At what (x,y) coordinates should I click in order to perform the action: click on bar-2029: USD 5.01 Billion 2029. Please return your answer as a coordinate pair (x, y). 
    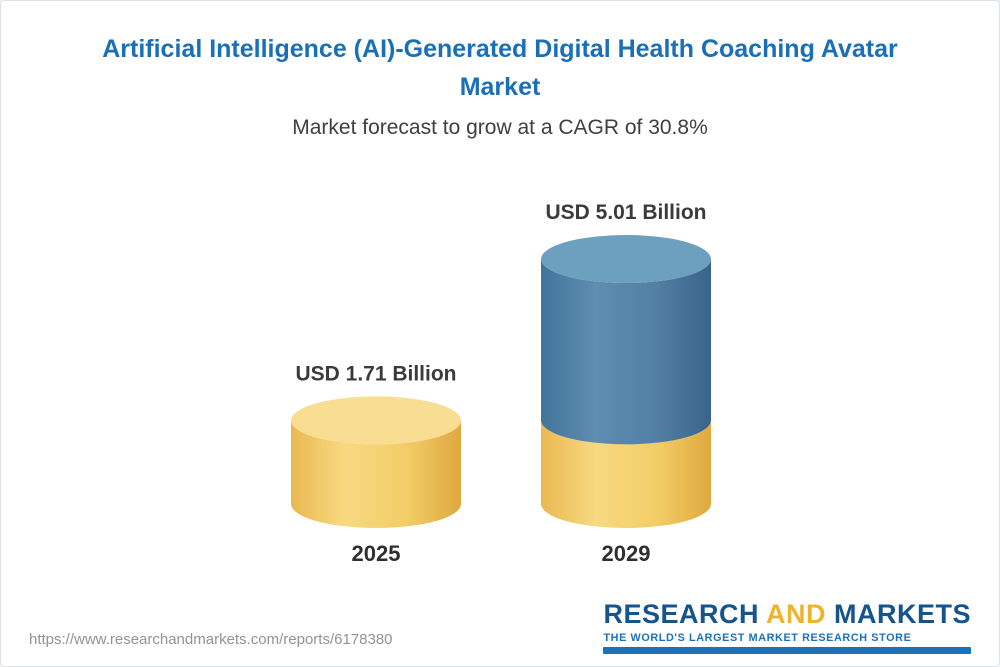
    Looking at the image, I should click on (626, 383).